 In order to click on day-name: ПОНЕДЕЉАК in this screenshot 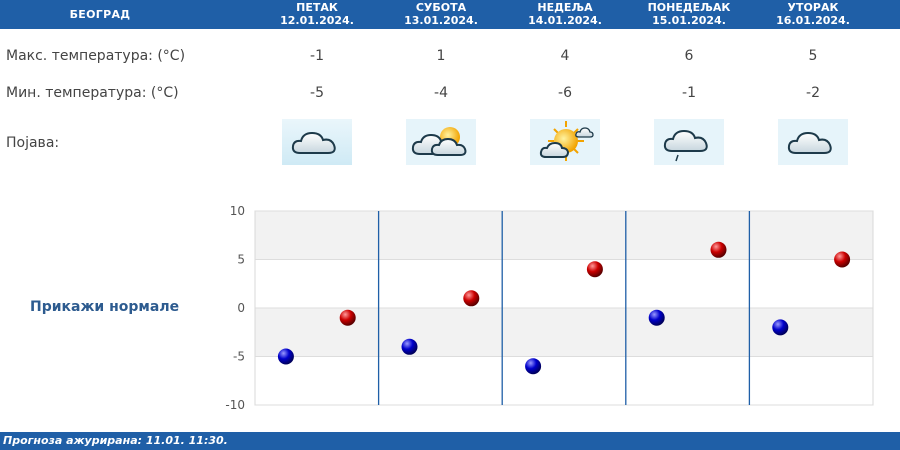, I will do `click(689, 7)`.